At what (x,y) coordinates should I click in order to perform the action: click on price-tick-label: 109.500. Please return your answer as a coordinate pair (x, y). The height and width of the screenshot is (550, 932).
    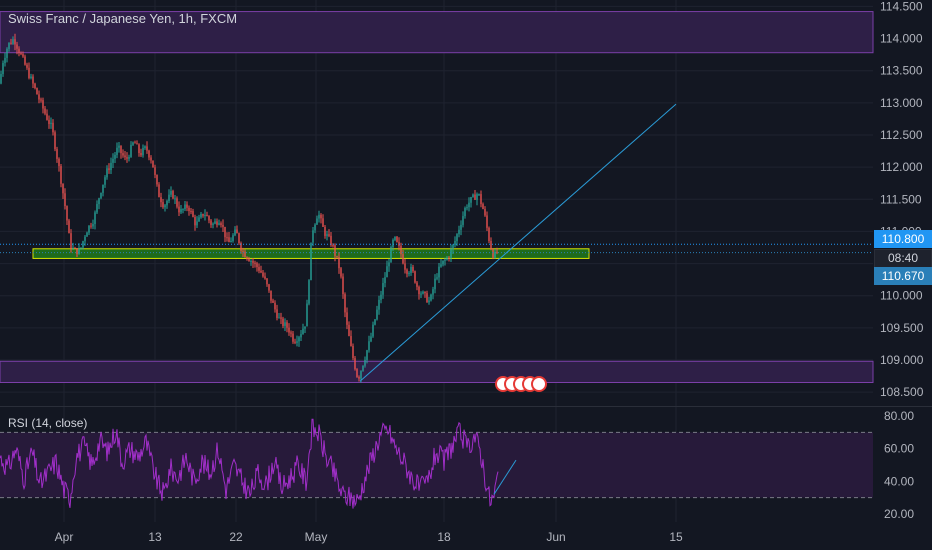
    Looking at the image, I should click on (902, 328).